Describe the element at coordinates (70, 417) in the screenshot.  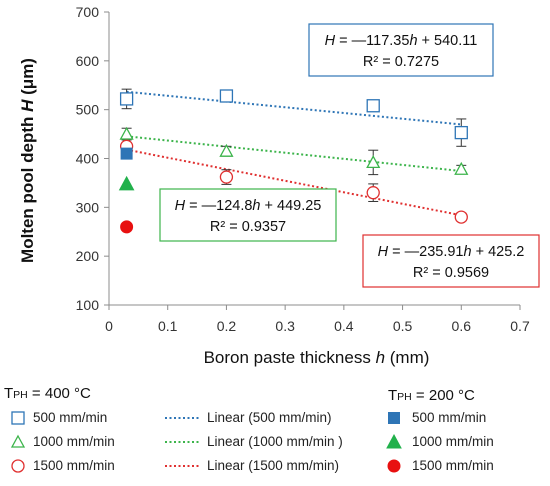
I see `legend-label-0: 500 mm/min` at that location.